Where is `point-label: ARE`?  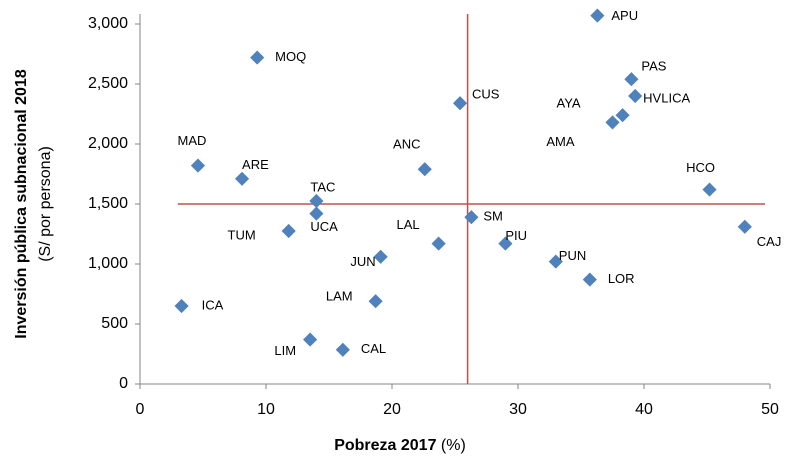
point-label: ARE is located at coordinates (255, 164).